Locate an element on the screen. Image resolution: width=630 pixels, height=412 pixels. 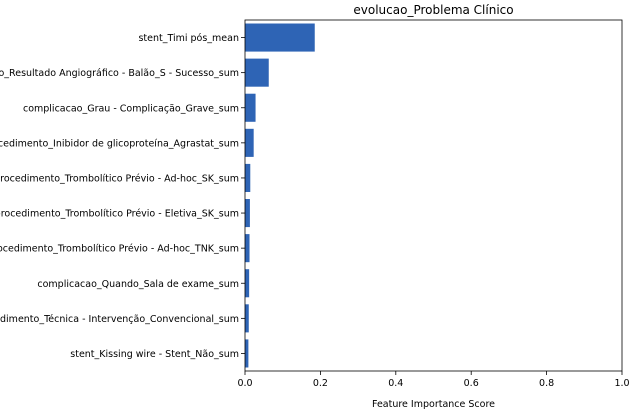
x-axis-label: Feature Importance Score is located at coordinates (433, 404).